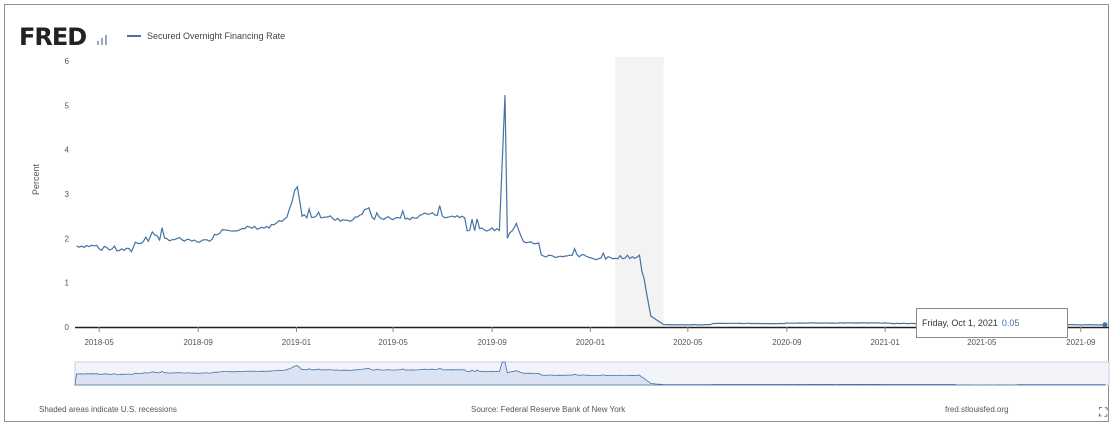 This screenshot has height=428, width=1113. What do you see at coordinates (216, 36) in the screenshot?
I see `legend-label: Secured Overnight Financing Rate` at bounding box center [216, 36].